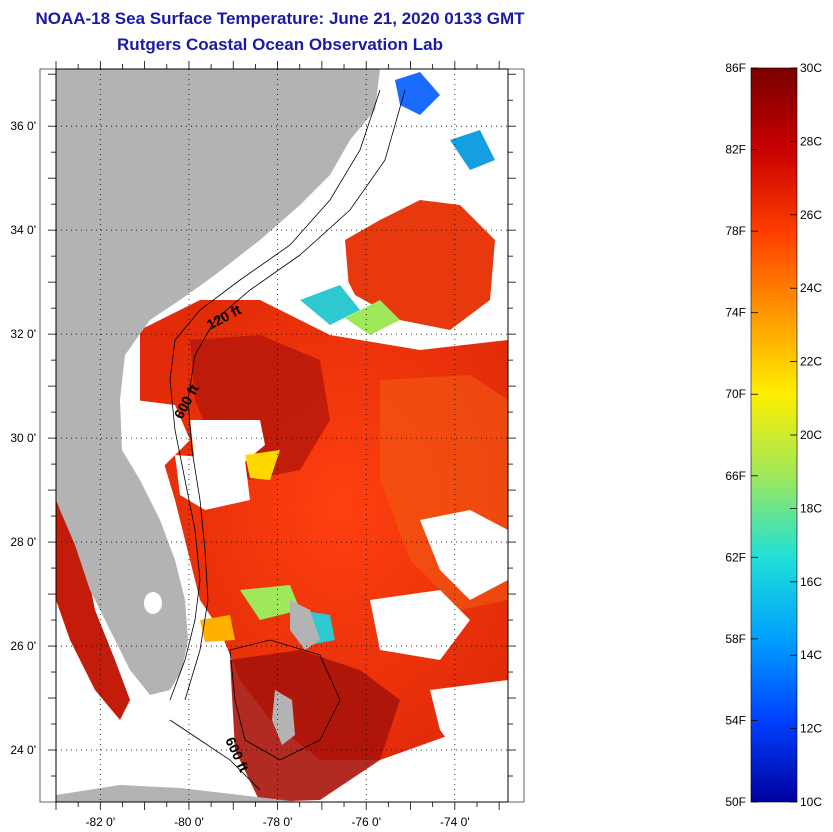 This screenshot has height=832, width=833. I want to click on sst-hot-south, so click(315, 726).